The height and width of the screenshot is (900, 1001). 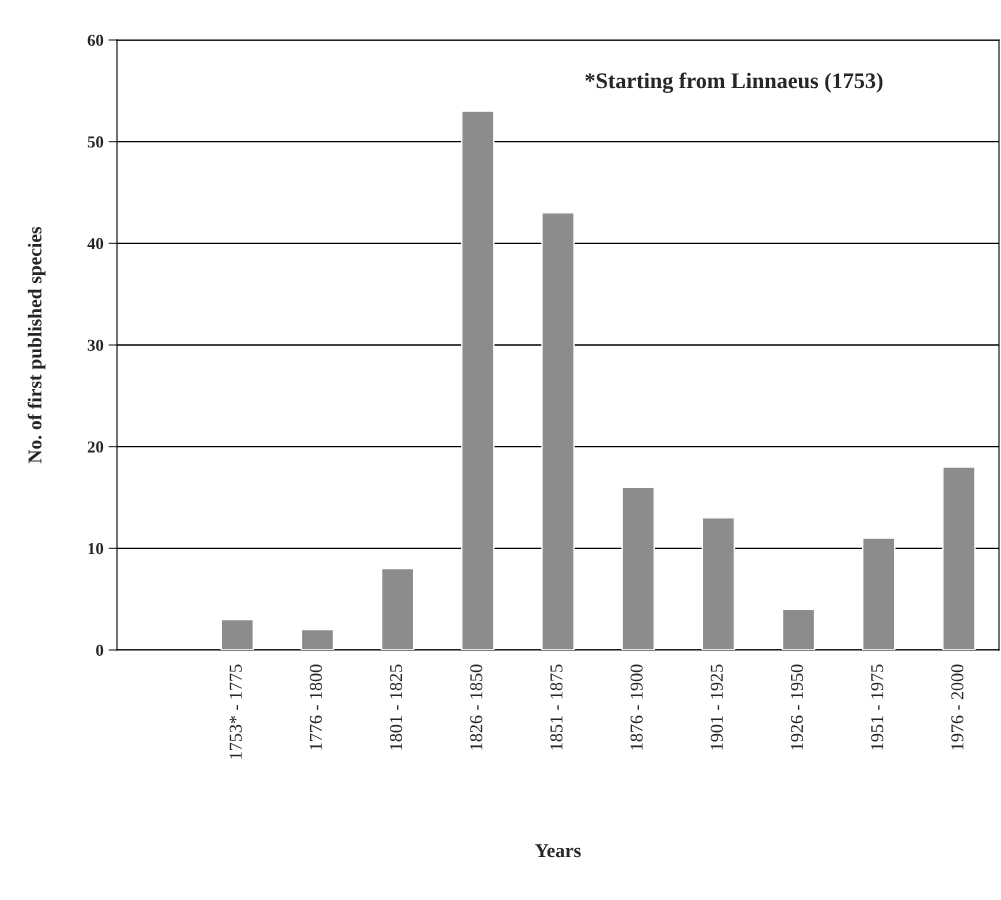 What do you see at coordinates (877, 707) in the screenshot?
I see `x-tick-label: 1951 - 1975` at bounding box center [877, 707].